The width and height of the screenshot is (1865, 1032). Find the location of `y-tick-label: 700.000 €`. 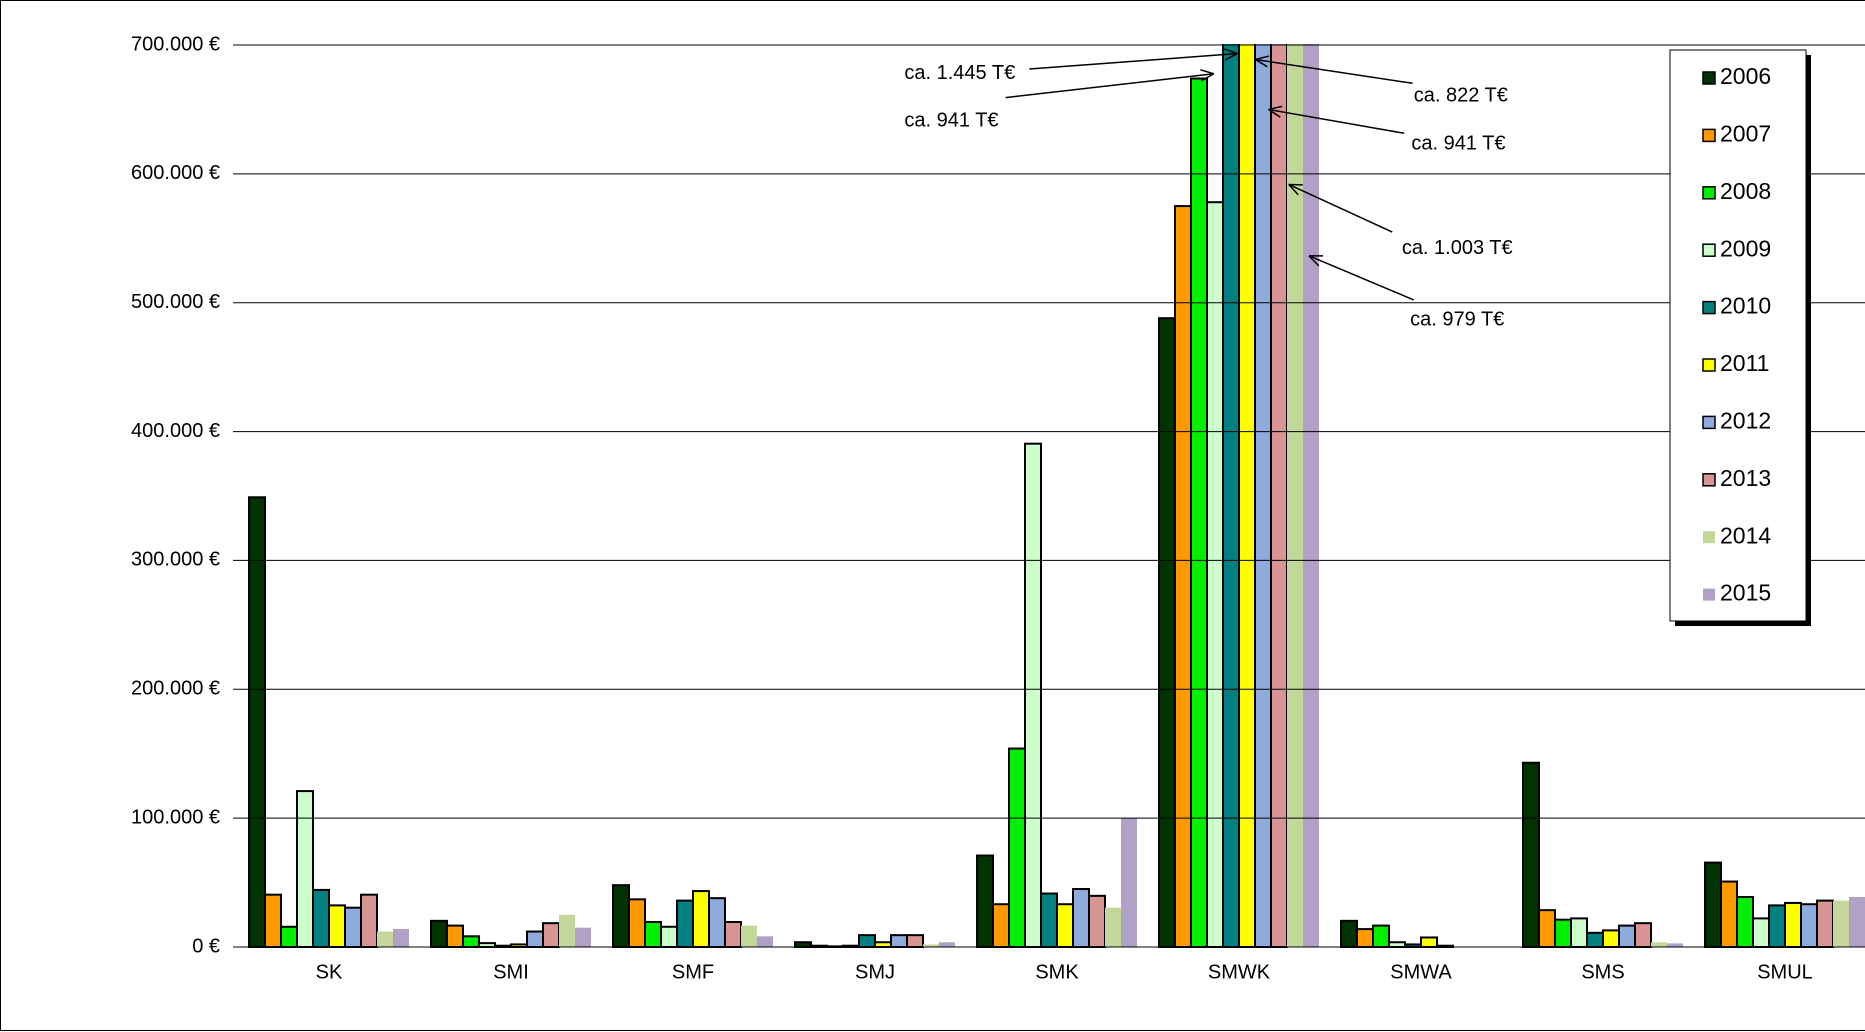

y-tick-label: 700.000 € is located at coordinates (175, 44).